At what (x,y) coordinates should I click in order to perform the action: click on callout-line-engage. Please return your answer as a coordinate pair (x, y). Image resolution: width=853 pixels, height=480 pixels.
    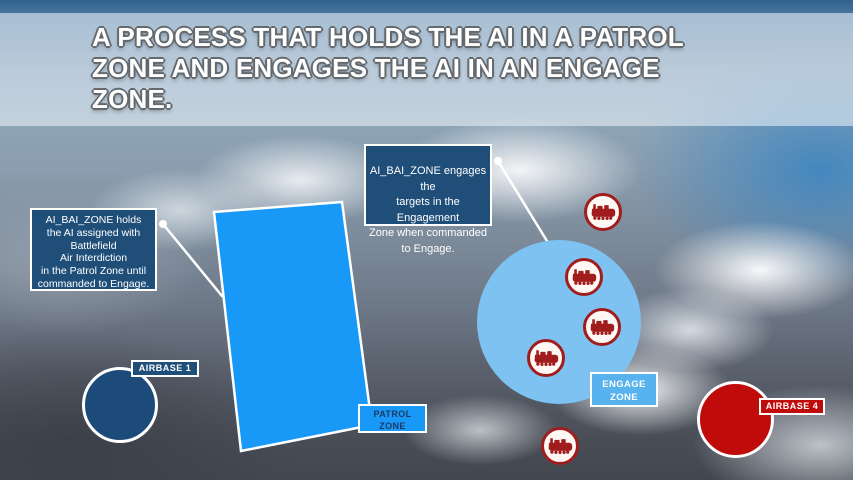
    Looking at the image, I should click on (522, 201).